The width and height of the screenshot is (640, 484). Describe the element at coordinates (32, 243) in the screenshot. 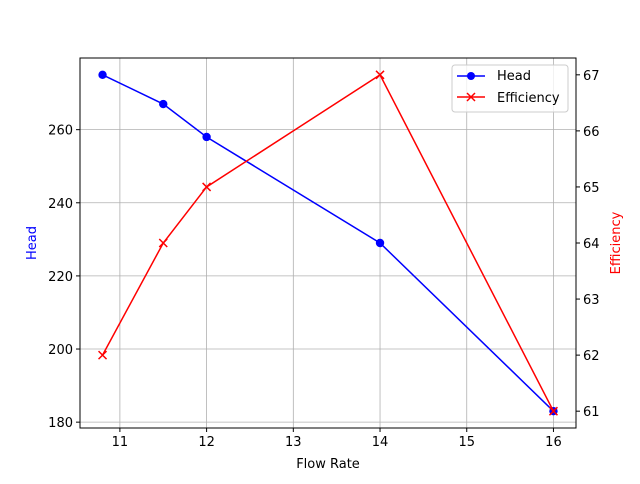

I see `y-axis-label: Head` at that location.